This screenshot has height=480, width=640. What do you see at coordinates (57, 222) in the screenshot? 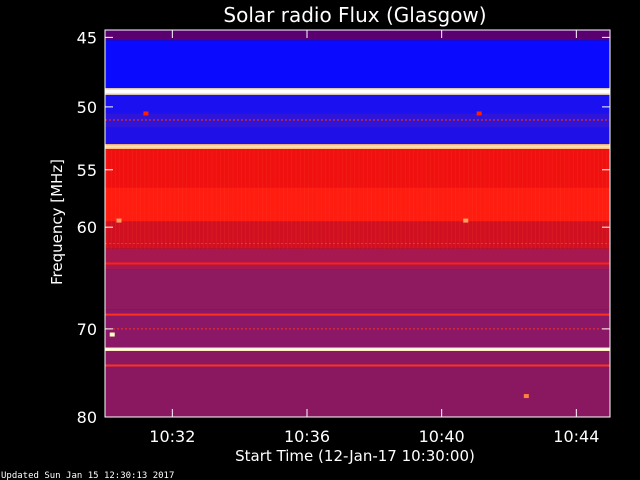
I see `y-axis-label: Frequency [MHz]` at bounding box center [57, 222].